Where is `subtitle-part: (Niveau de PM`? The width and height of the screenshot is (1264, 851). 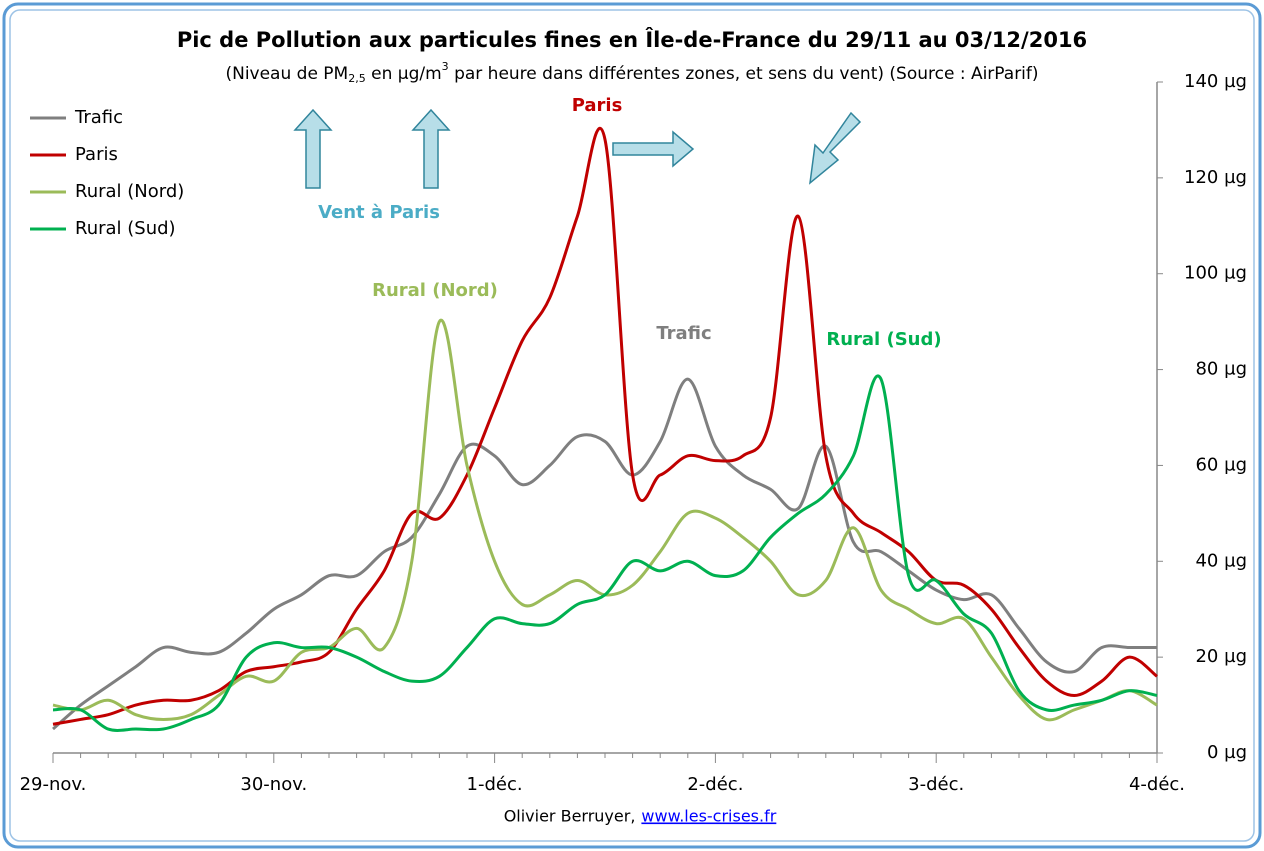
subtitle-part: (Niveau de PM is located at coordinates (286, 74).